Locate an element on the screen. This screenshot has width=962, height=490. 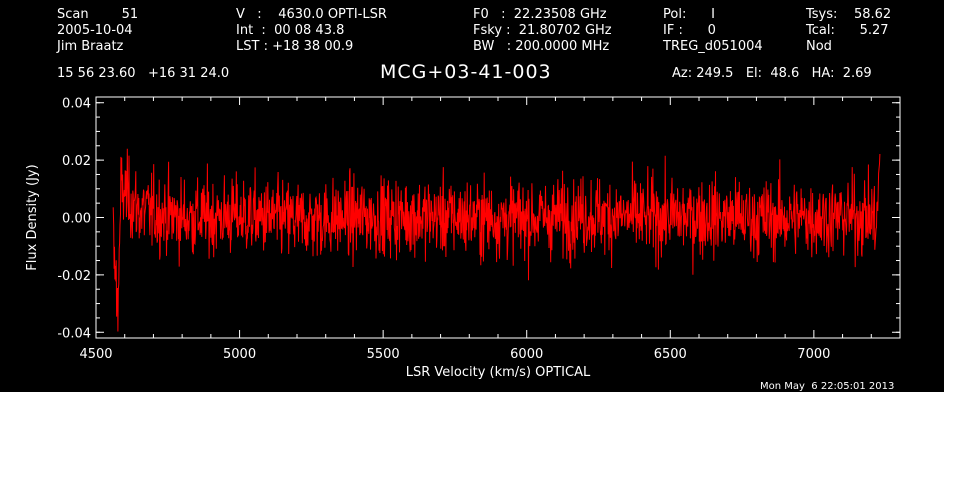
y-tick-label: -0.04 is located at coordinates (74, 333).